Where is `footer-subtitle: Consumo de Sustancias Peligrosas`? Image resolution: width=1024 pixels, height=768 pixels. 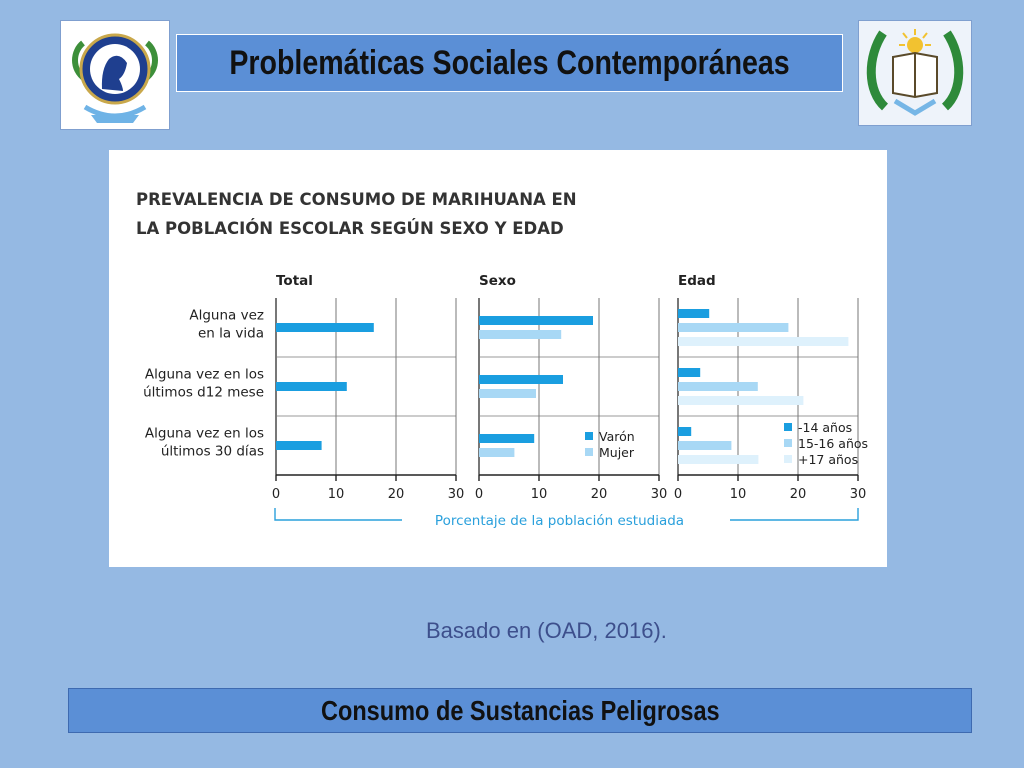
footer-subtitle: Consumo de Sustancias Peligrosas is located at coordinates (520, 710).